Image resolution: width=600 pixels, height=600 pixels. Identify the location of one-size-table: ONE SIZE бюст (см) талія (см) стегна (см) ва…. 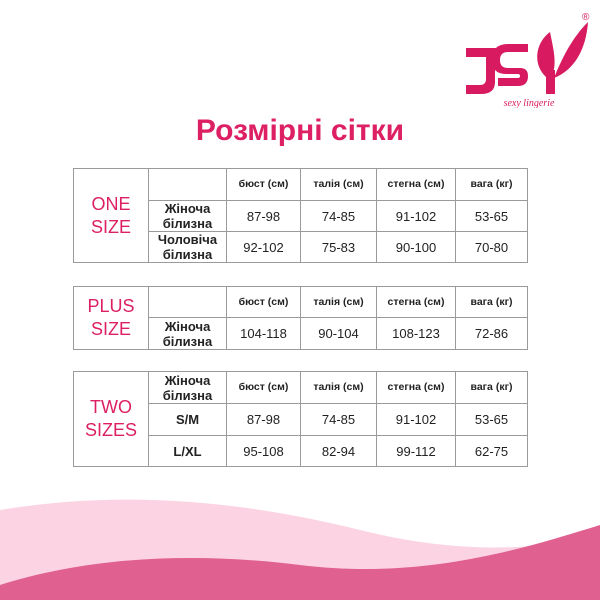
(300, 215).